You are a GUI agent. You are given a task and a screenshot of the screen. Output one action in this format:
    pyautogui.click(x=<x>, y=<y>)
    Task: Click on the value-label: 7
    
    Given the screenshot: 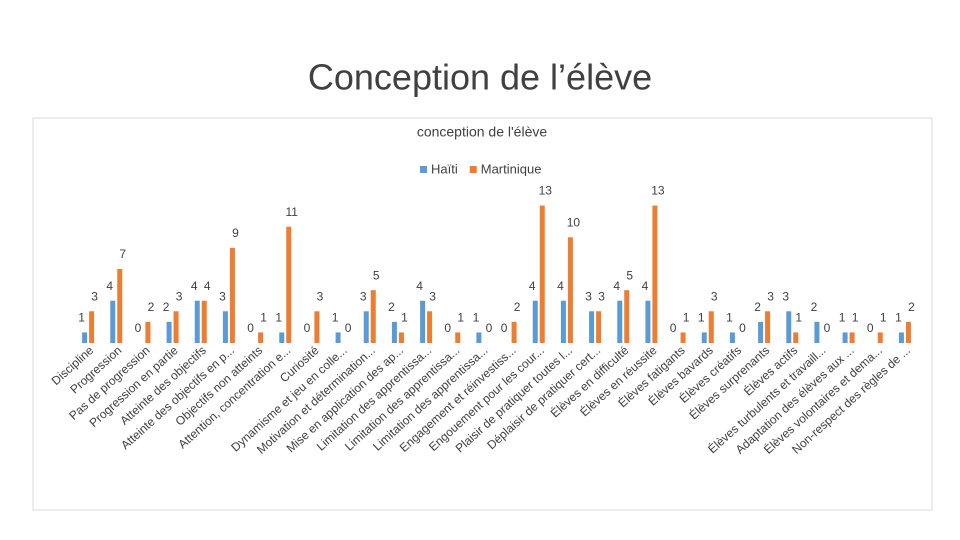 What is the action you would take?
    pyautogui.click(x=122, y=254)
    